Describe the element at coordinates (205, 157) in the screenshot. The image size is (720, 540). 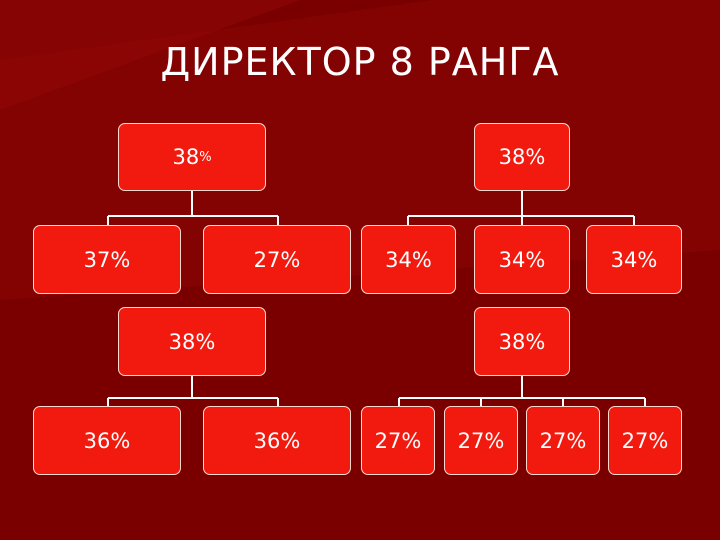
I see `tree1-root-unit: %` at that location.